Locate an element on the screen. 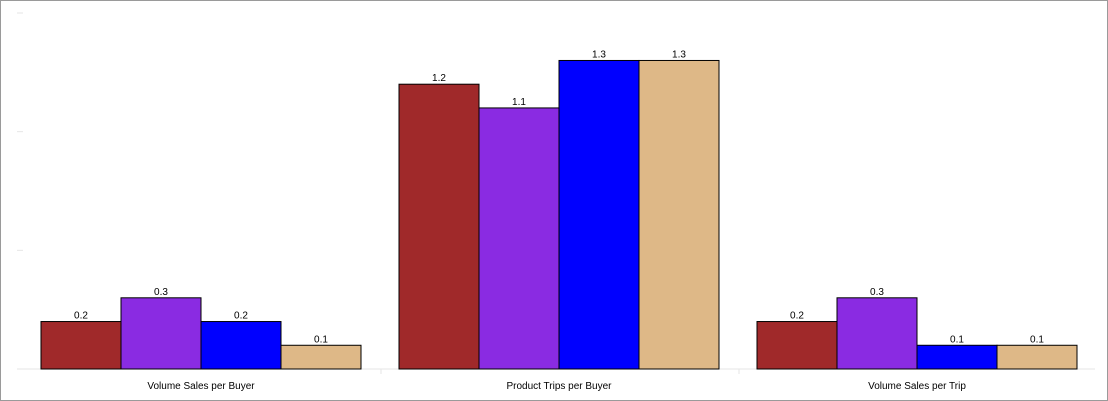 The image size is (1108, 401). bar-group: 0.2 0.3 0.2 0.1 Volume Sales per Buyer is located at coordinates (201, 339).